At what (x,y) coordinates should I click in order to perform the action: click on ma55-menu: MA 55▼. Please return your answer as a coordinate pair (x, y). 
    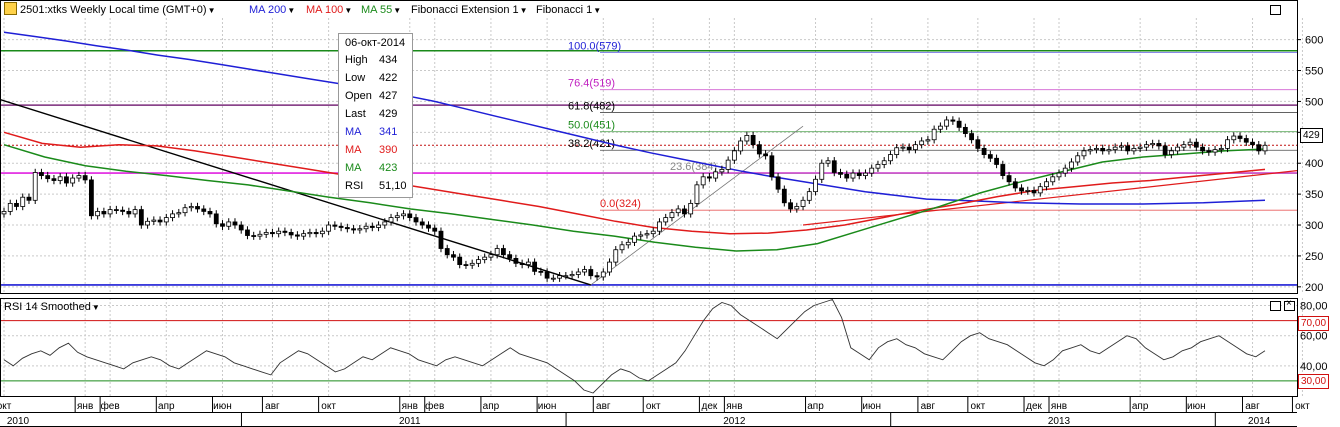
    Looking at the image, I should click on (381, 10).